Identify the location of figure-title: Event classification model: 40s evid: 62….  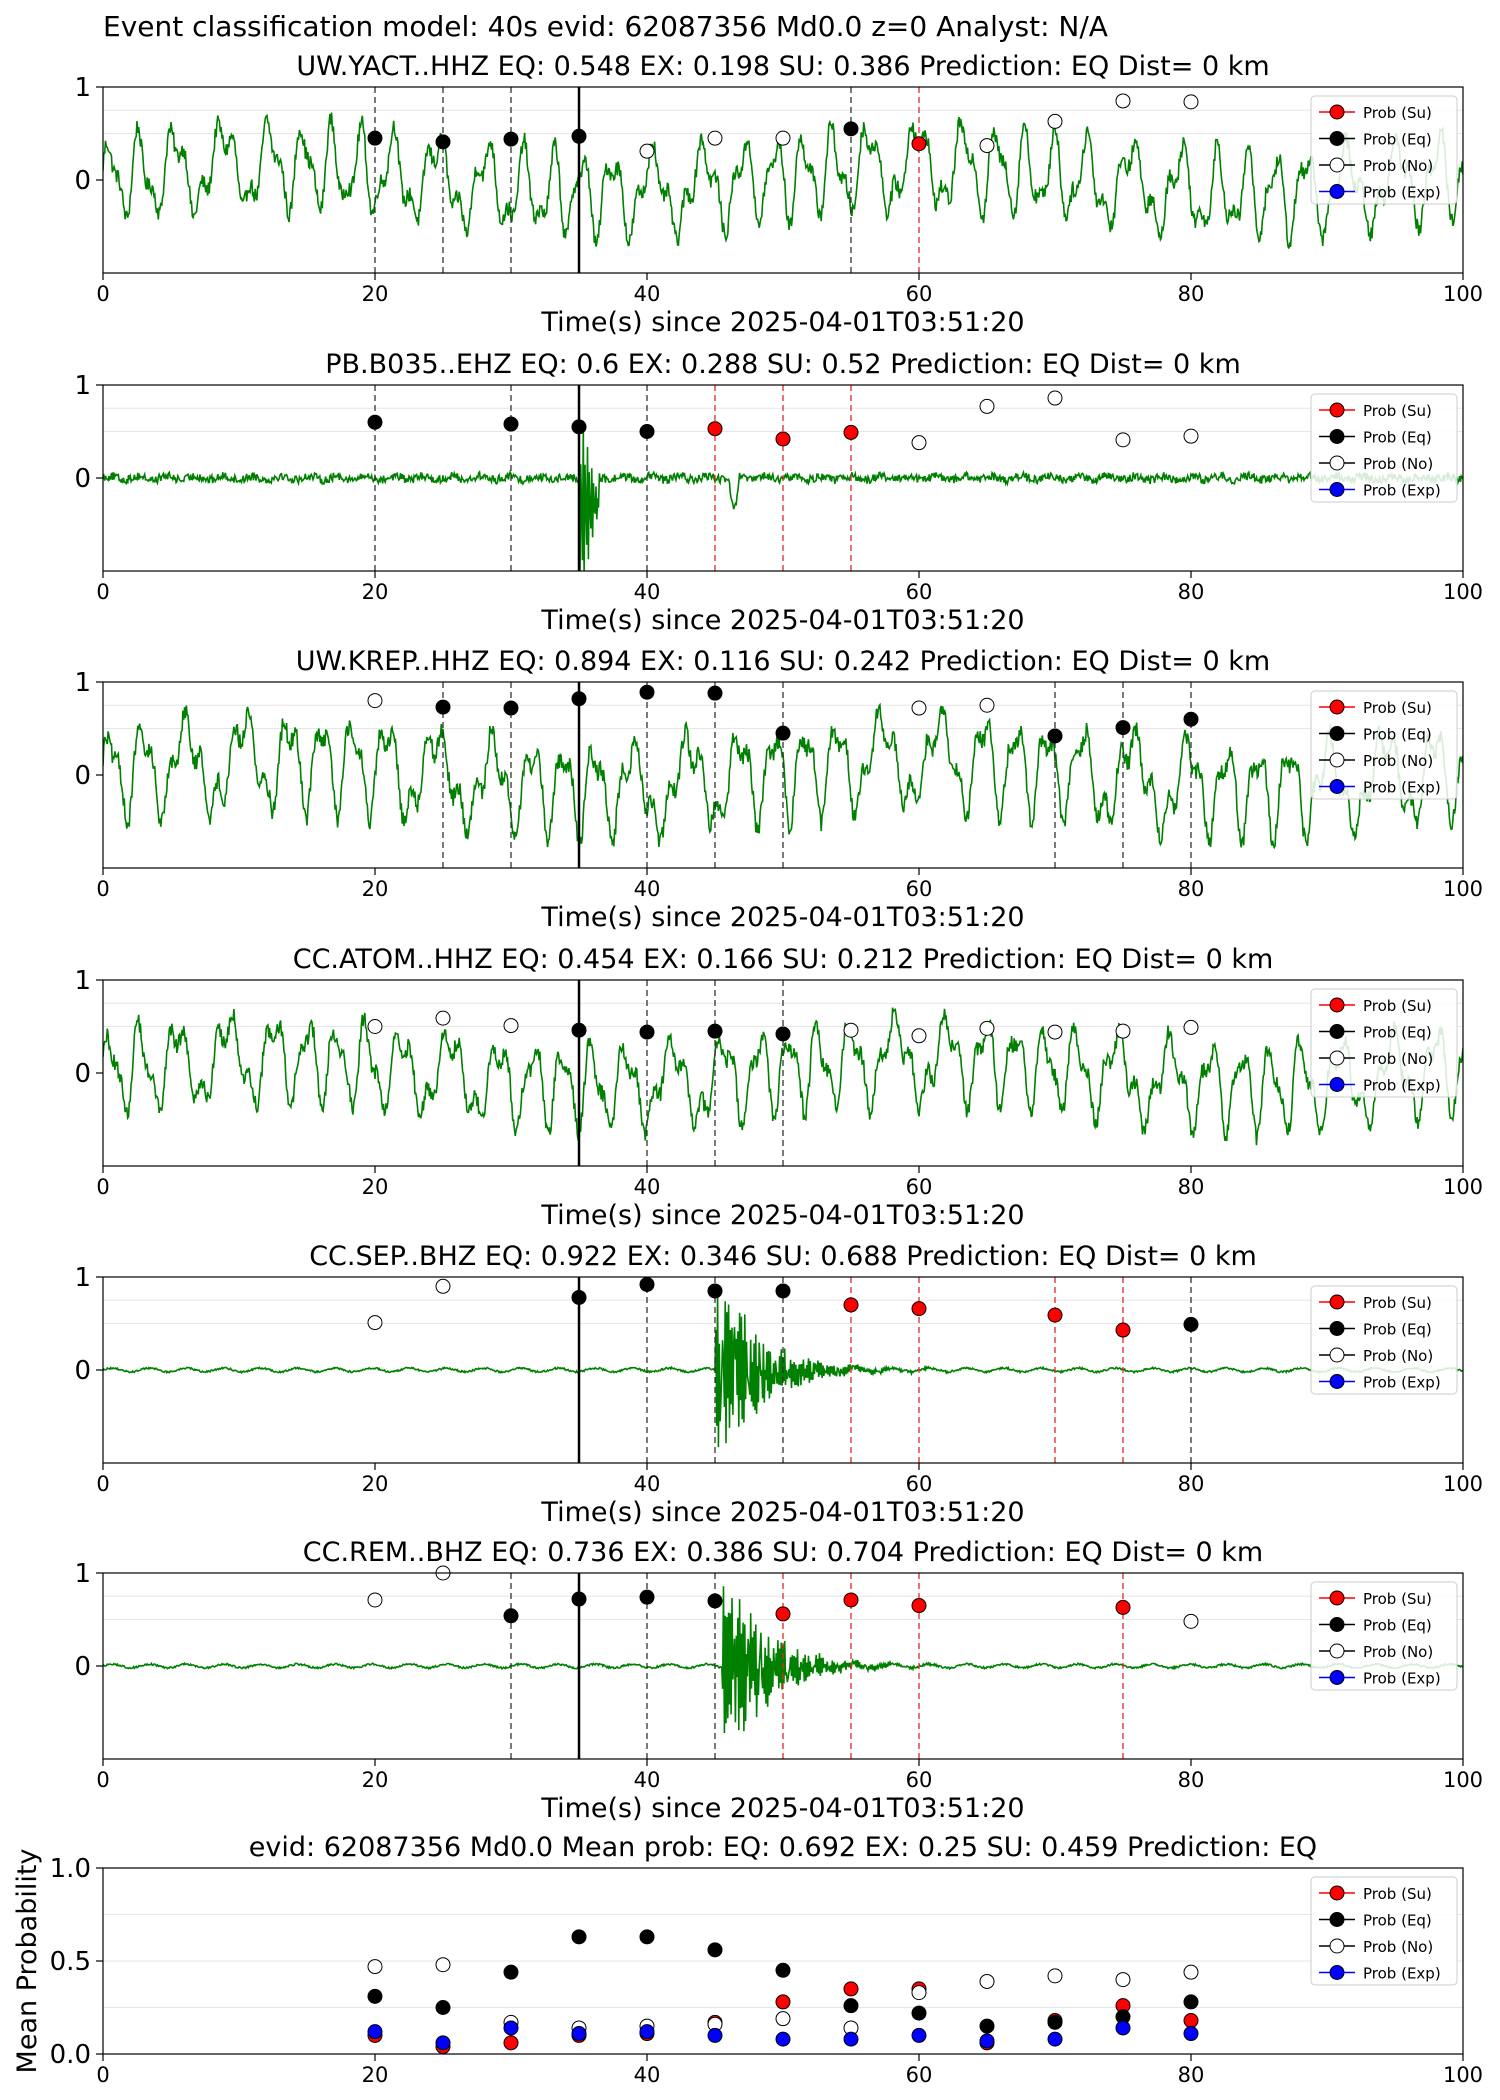
(605, 26).